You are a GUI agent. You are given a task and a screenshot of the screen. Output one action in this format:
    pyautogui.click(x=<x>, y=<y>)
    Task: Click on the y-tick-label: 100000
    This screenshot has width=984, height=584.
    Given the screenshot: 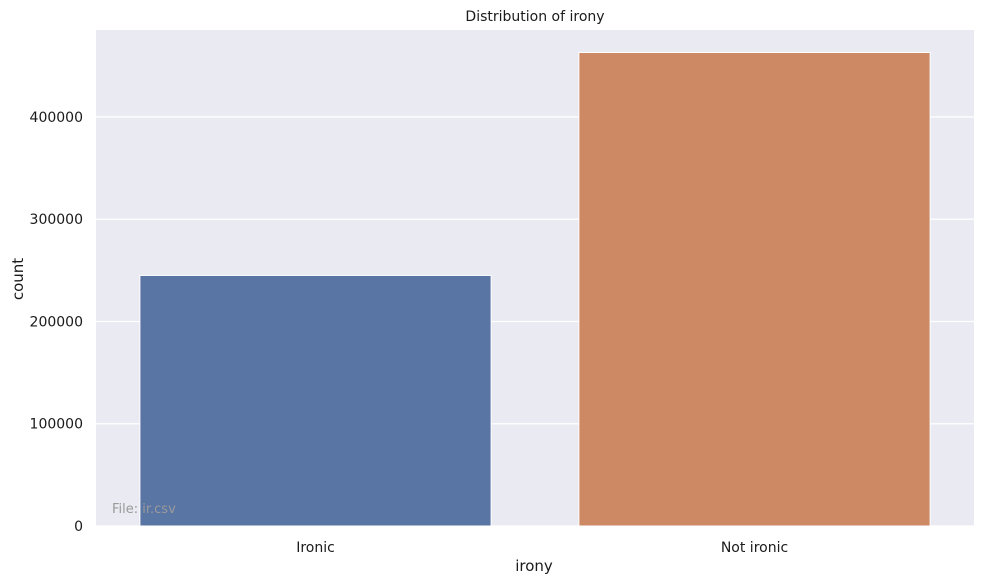 What is the action you would take?
    pyautogui.click(x=56, y=425)
    